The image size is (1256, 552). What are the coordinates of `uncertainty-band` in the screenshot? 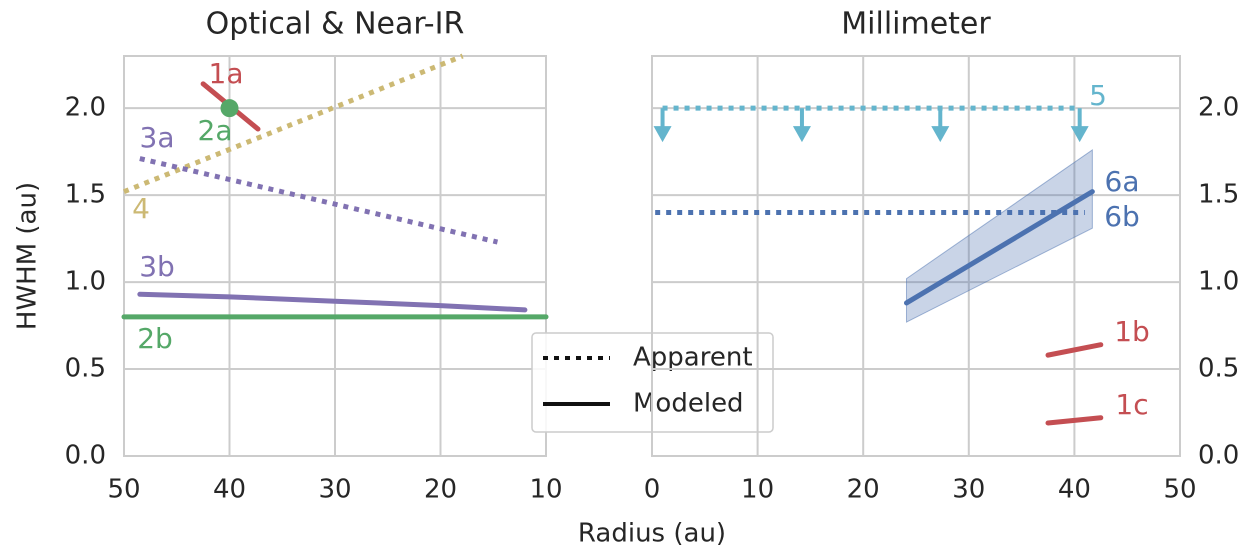 It's located at (999, 235).